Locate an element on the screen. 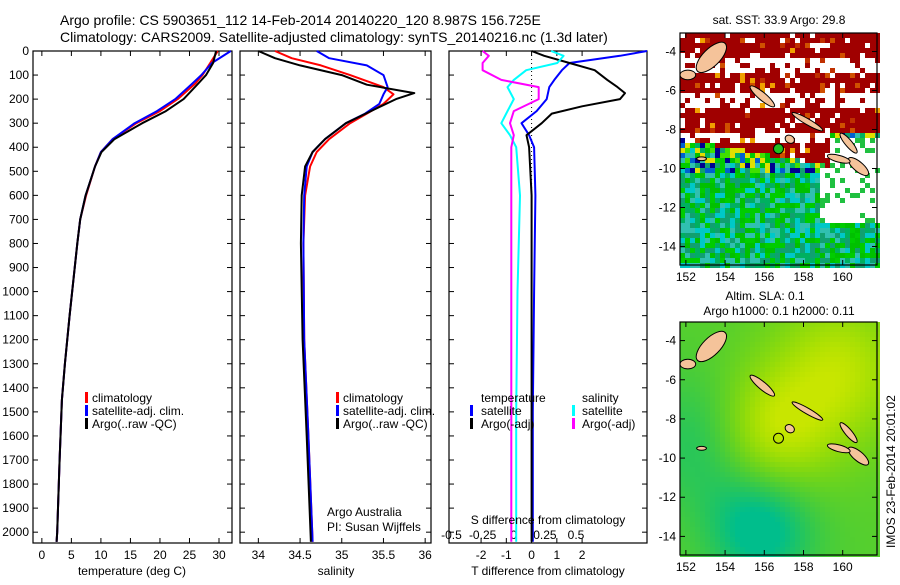  legend-swatch-t-argo is located at coordinates (471, 423).